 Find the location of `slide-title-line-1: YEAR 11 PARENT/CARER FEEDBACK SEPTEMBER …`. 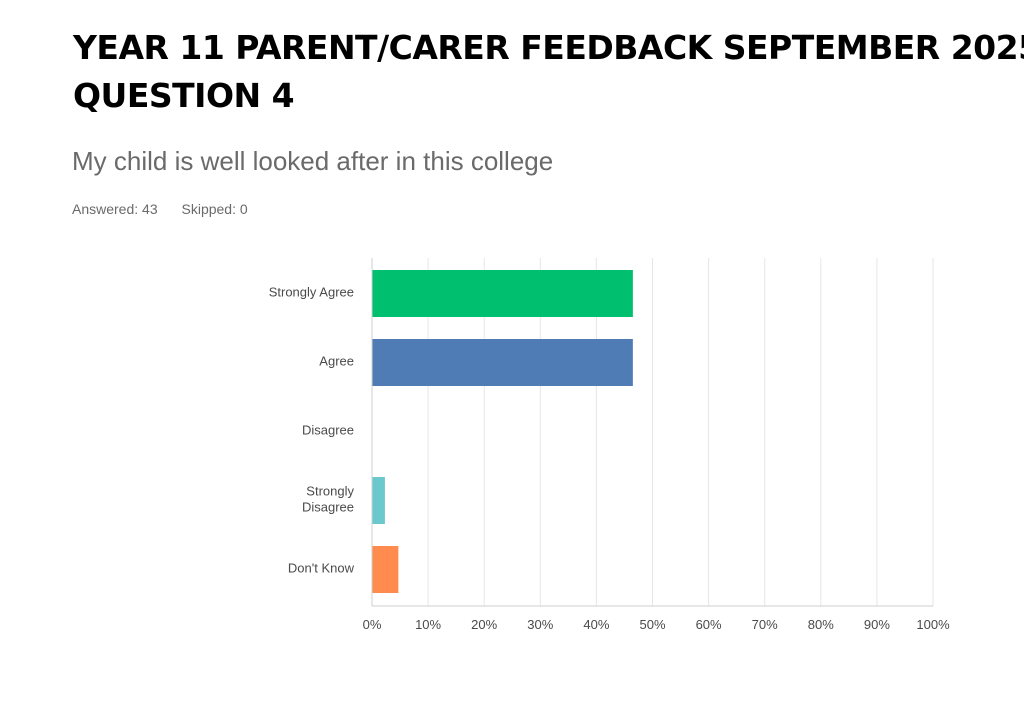

slide-title-line-1: YEAR 11 PARENT/CARER FEEDBACK SEPTEMBER … is located at coordinates (548, 47).